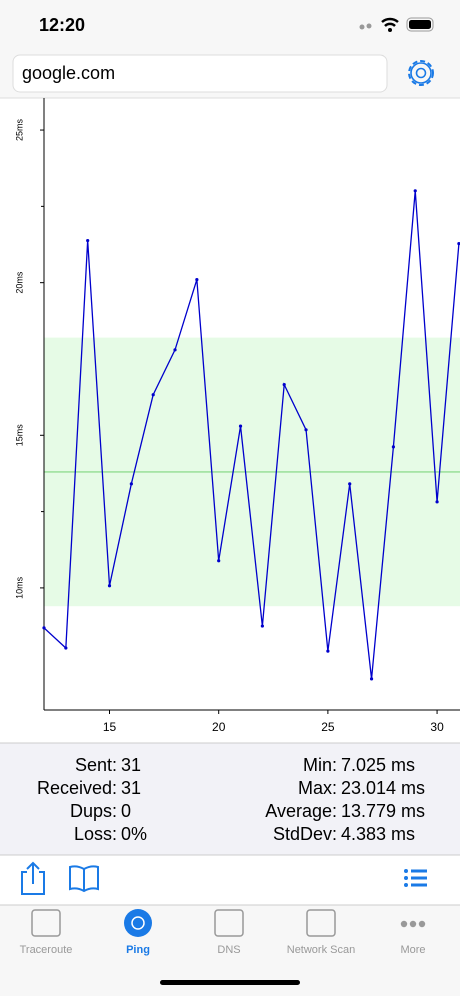 The image size is (460, 996). I want to click on tab: DNS, so click(229, 932).